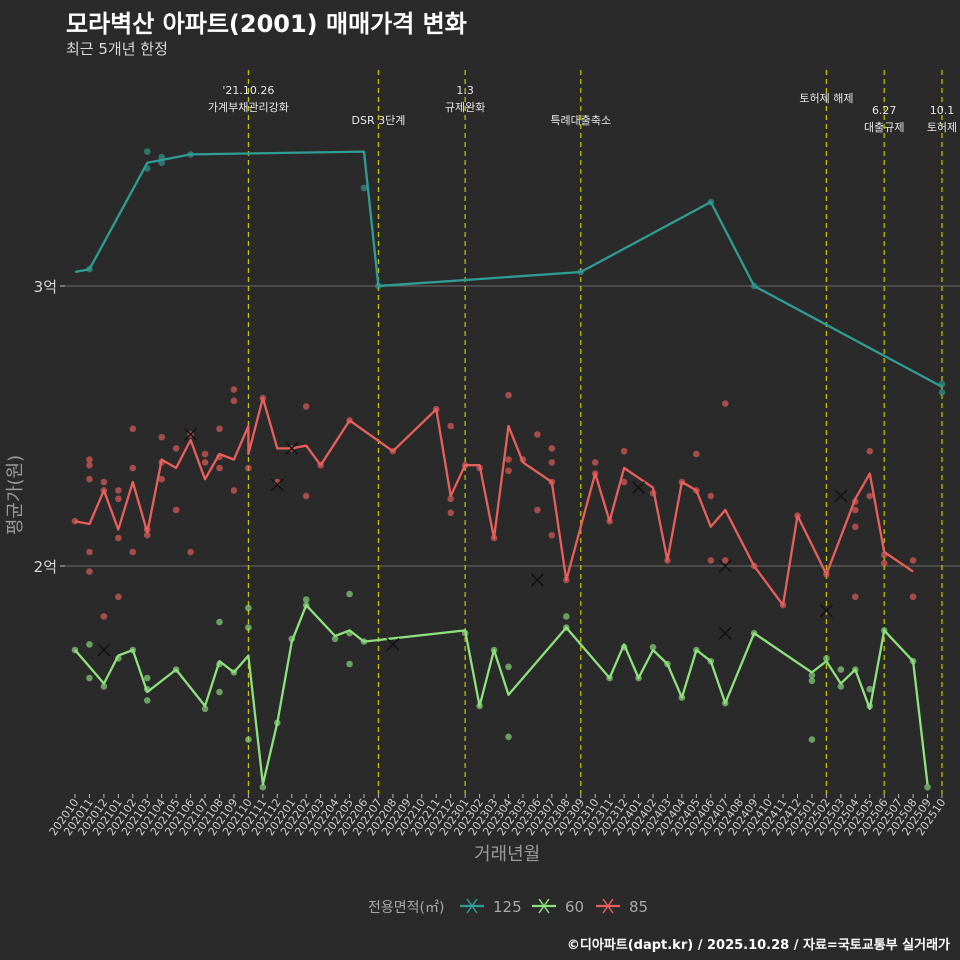  What do you see at coordinates (379, 120) in the screenshot?
I see `annotation-text: DSR 3단계` at bounding box center [379, 120].